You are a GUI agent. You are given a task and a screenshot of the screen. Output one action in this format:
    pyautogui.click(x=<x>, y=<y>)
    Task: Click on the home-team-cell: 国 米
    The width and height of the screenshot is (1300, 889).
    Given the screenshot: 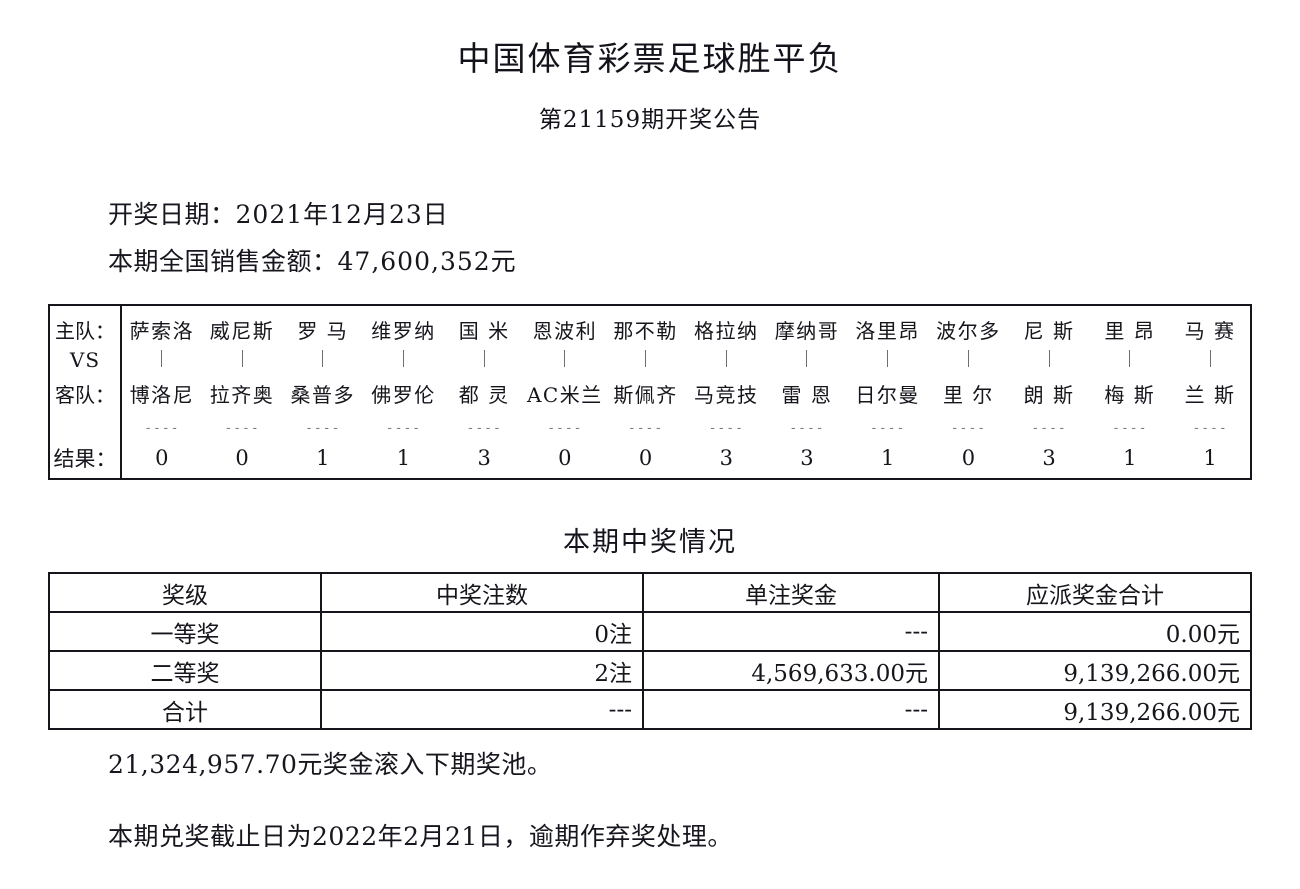 What is the action you would take?
    pyautogui.click(x=484, y=326)
    